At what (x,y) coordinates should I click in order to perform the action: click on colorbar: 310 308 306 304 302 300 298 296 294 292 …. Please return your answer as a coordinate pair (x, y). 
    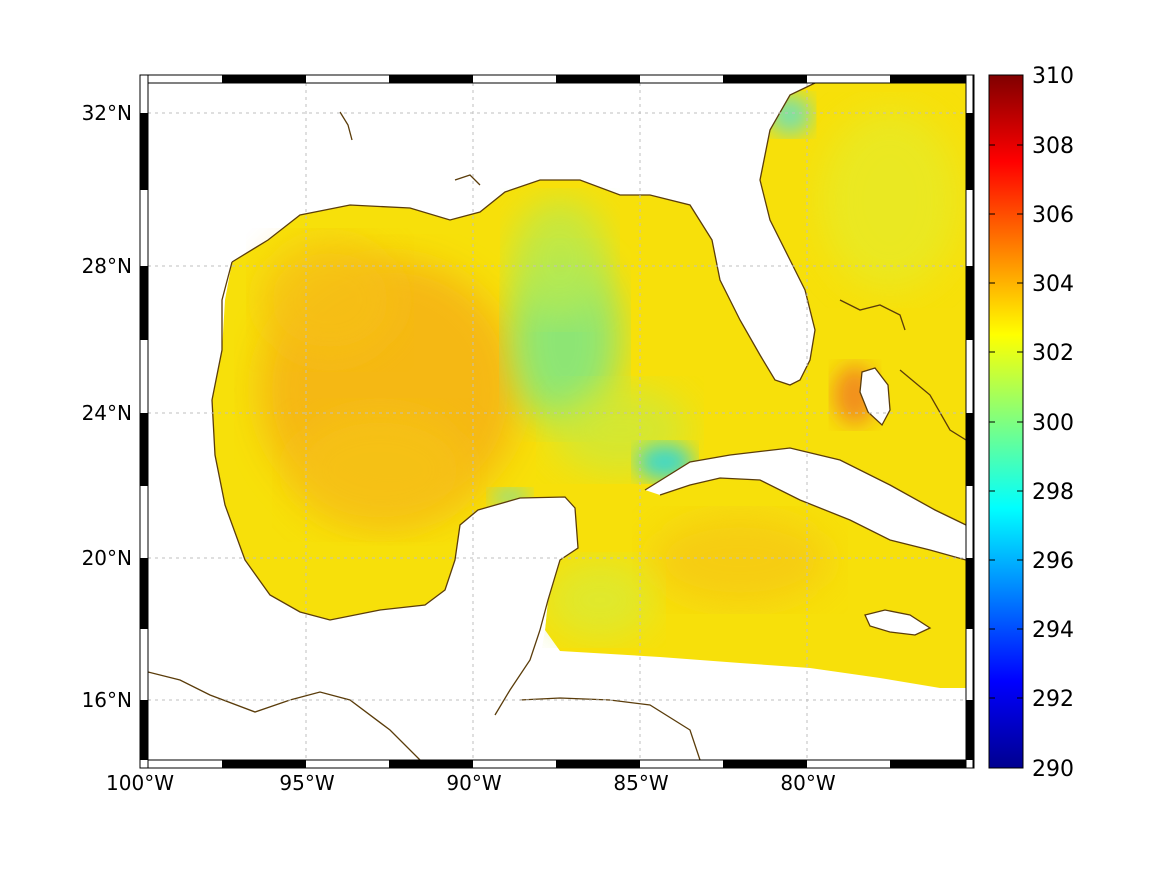
    Looking at the image, I should click on (1031, 423).